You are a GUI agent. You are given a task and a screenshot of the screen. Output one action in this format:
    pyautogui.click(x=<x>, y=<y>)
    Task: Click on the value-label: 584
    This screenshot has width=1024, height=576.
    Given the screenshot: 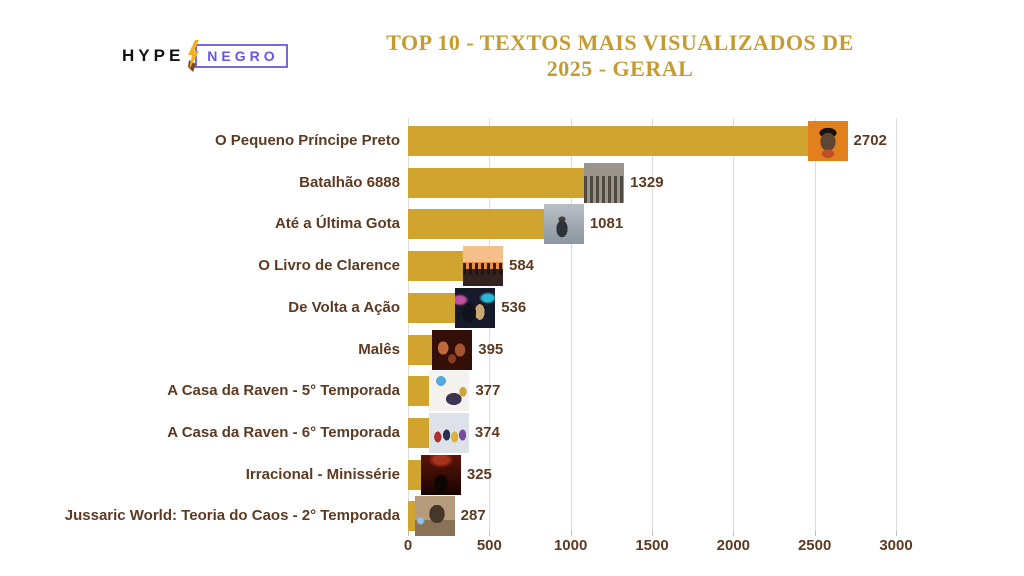 What is the action you would take?
    pyautogui.click(x=521, y=266)
    